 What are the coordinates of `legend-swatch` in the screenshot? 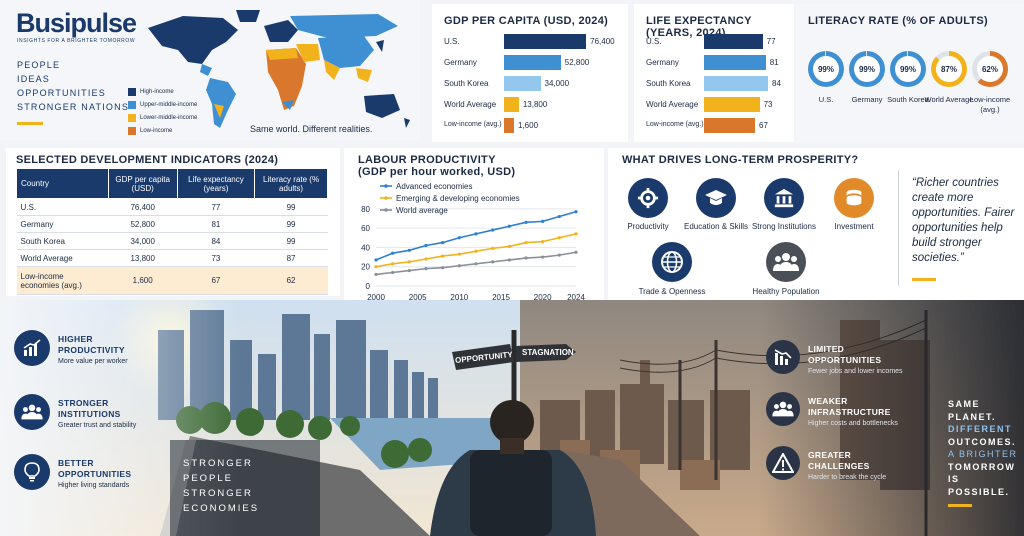 It's located at (132, 118).